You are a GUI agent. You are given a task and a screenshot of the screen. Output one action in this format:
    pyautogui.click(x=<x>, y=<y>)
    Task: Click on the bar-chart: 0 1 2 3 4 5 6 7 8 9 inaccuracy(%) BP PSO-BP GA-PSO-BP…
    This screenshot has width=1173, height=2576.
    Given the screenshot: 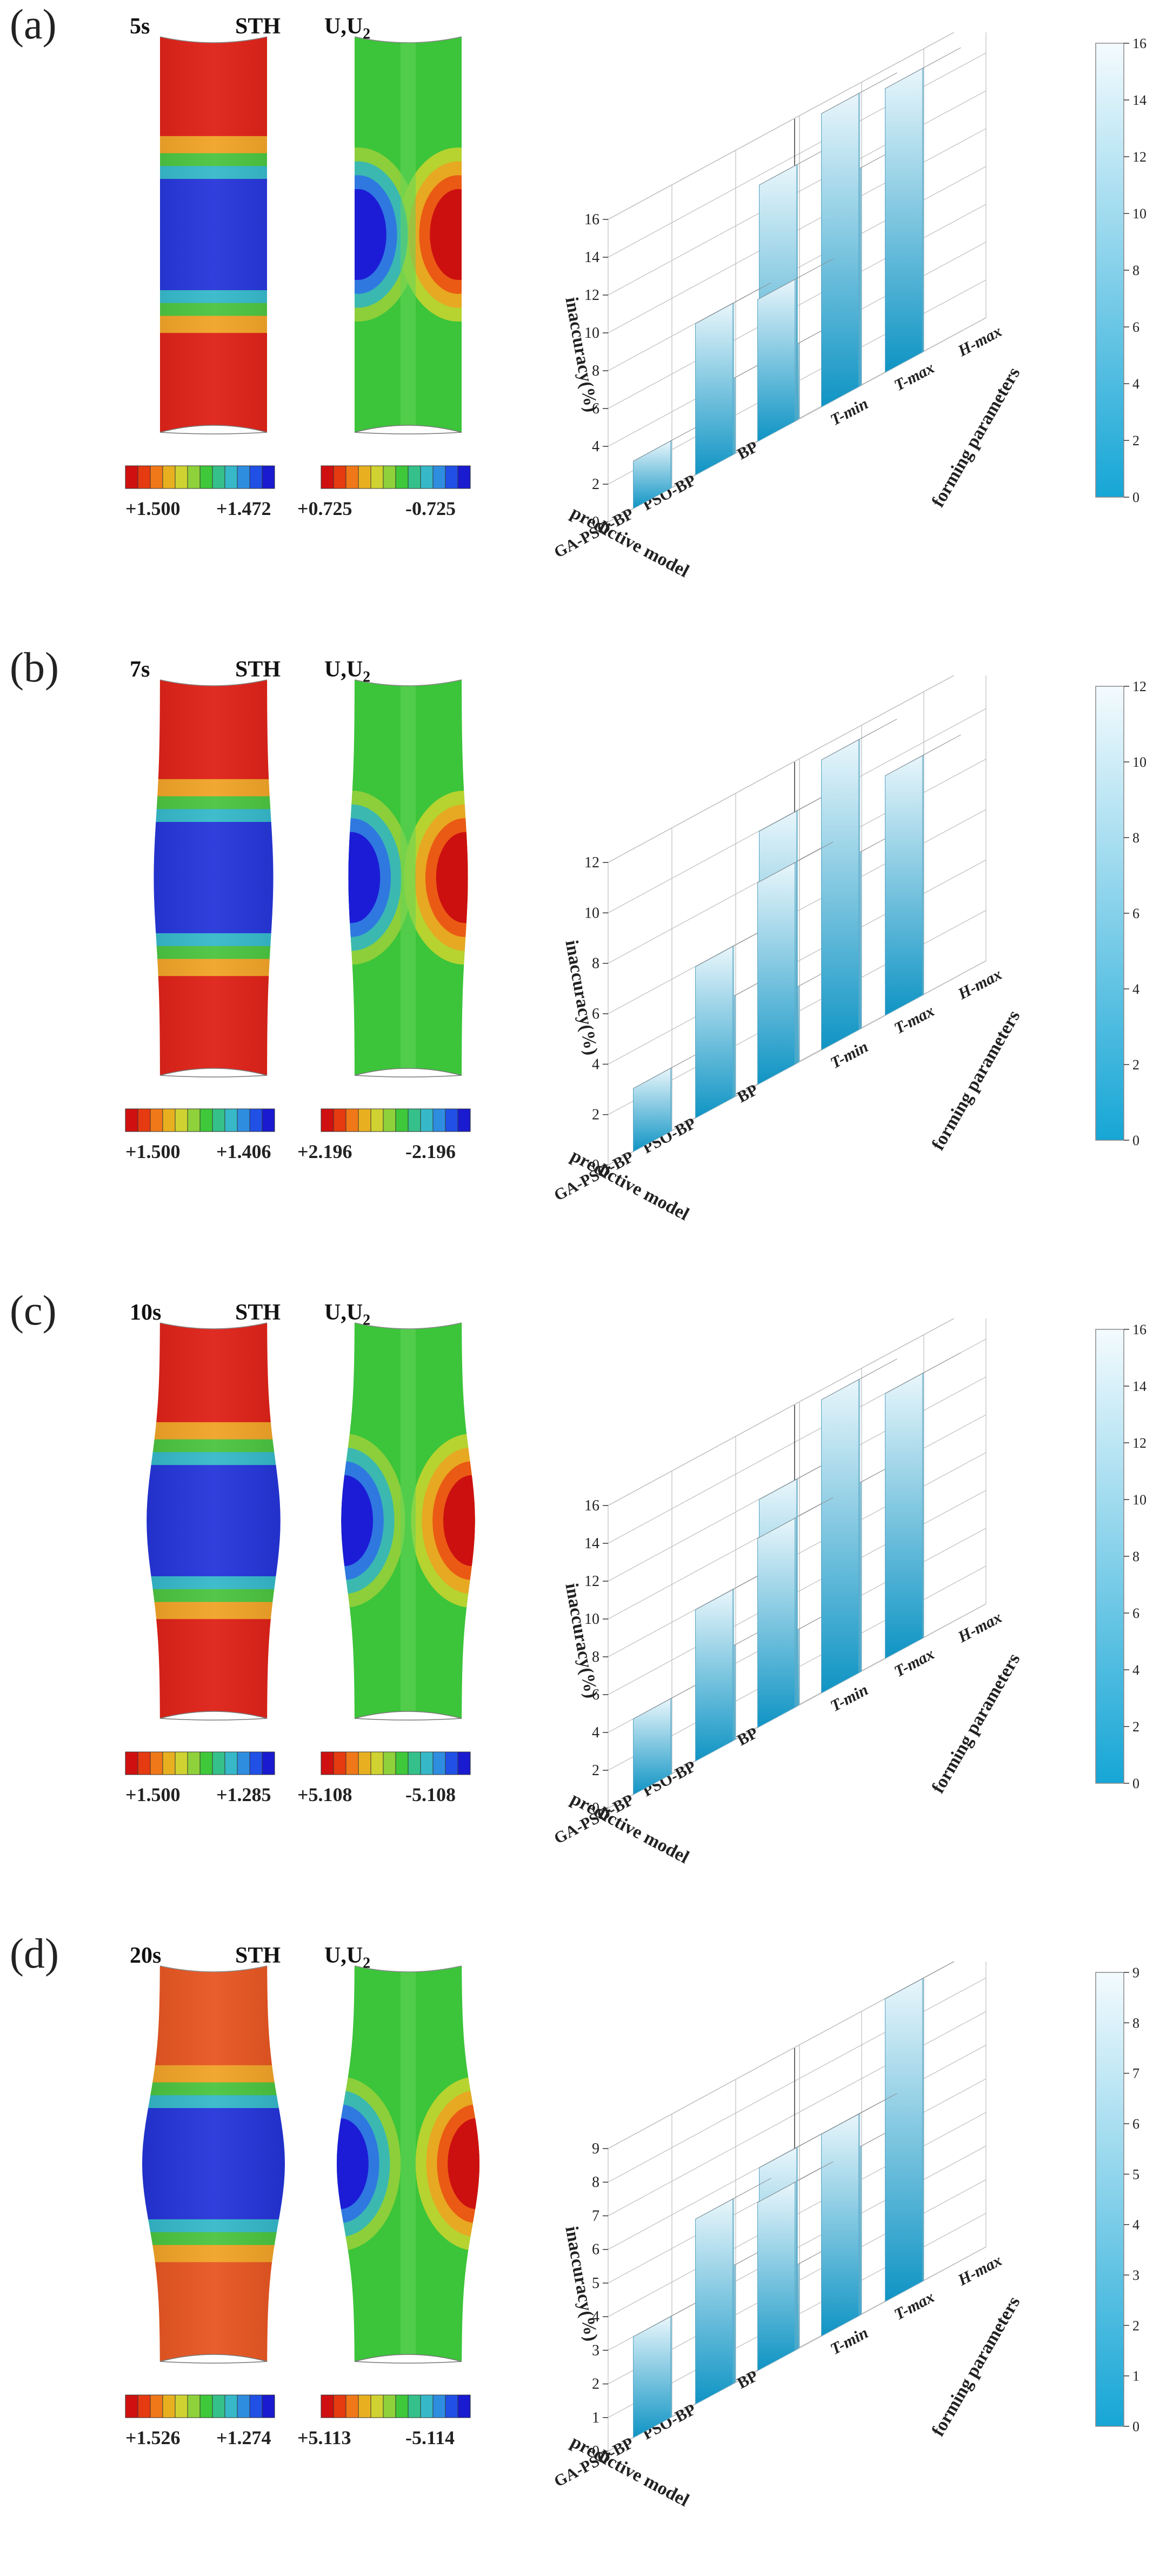 What is the action you would take?
    pyautogui.click(x=827, y=2227)
    